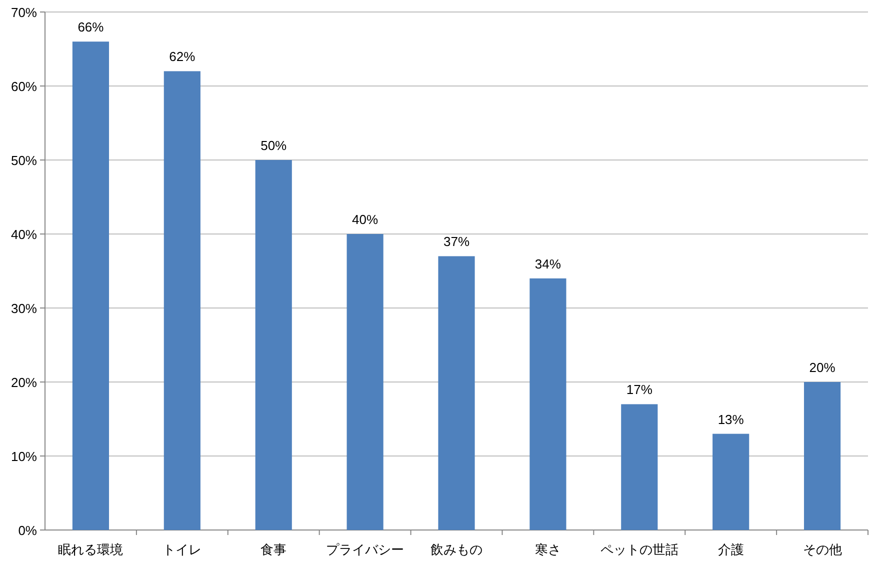 This screenshot has width=874, height=569. Describe the element at coordinates (24, 12) in the screenshot. I see `y-tick-label: 70%` at that location.